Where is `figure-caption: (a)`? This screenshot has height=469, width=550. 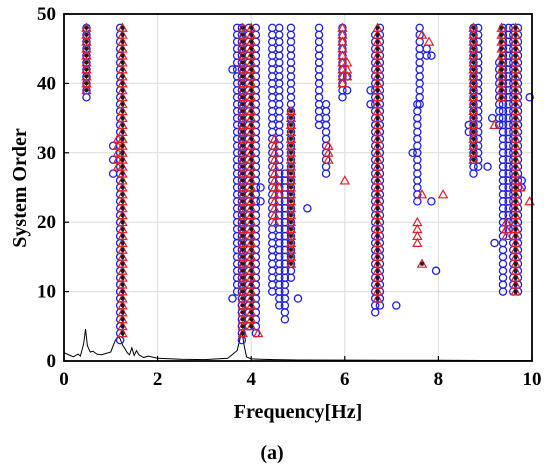 figure-caption: (a) is located at coordinates (271, 453).